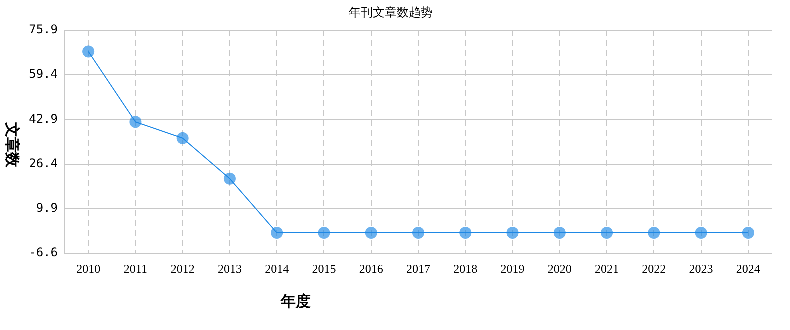 The width and height of the screenshot is (790, 330). Describe the element at coordinates (277, 269) in the screenshot. I see `x-tick-label: 2014` at that location.